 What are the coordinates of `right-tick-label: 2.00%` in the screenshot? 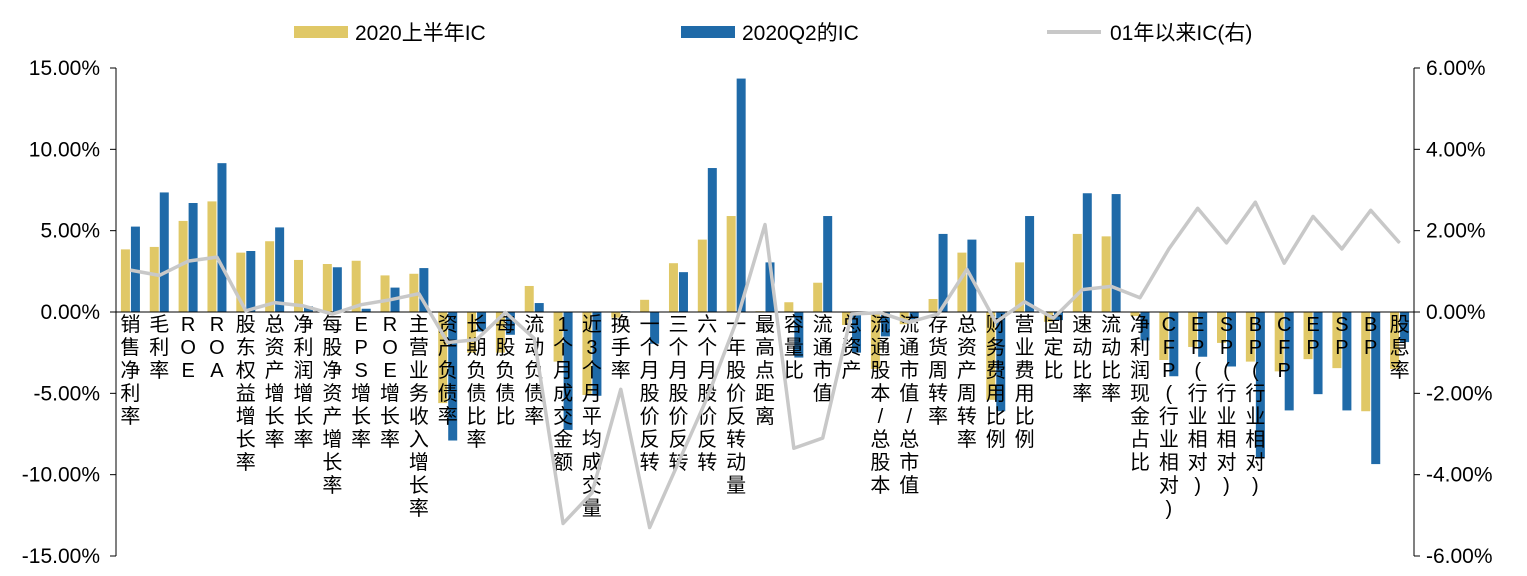 It's located at (1456, 231).